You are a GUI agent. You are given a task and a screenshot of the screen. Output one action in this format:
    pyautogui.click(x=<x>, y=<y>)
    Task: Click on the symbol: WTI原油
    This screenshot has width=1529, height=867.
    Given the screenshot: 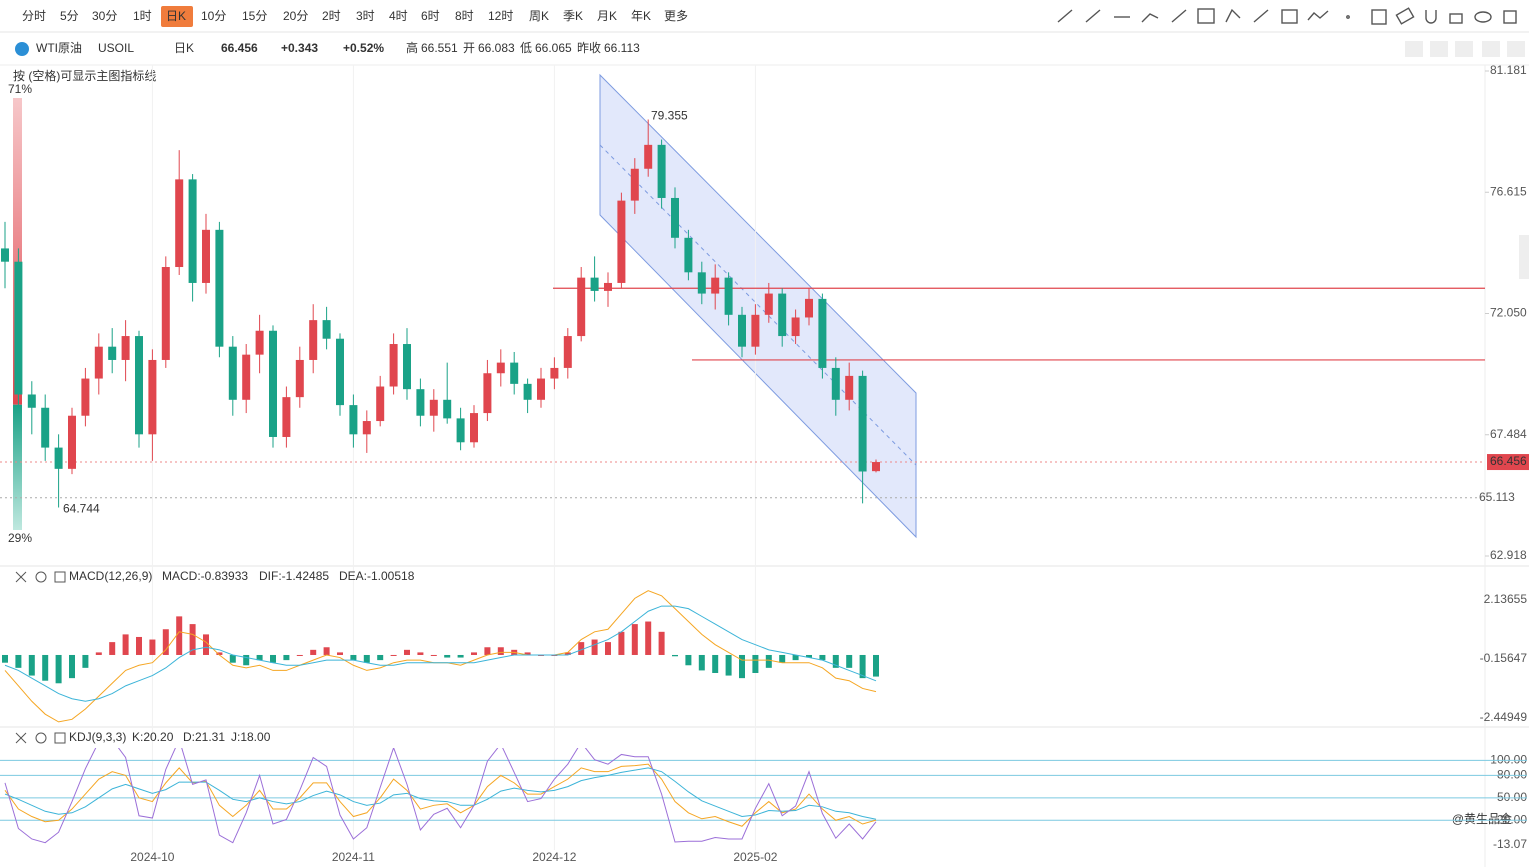 What is the action you would take?
    pyautogui.click(x=59, y=48)
    